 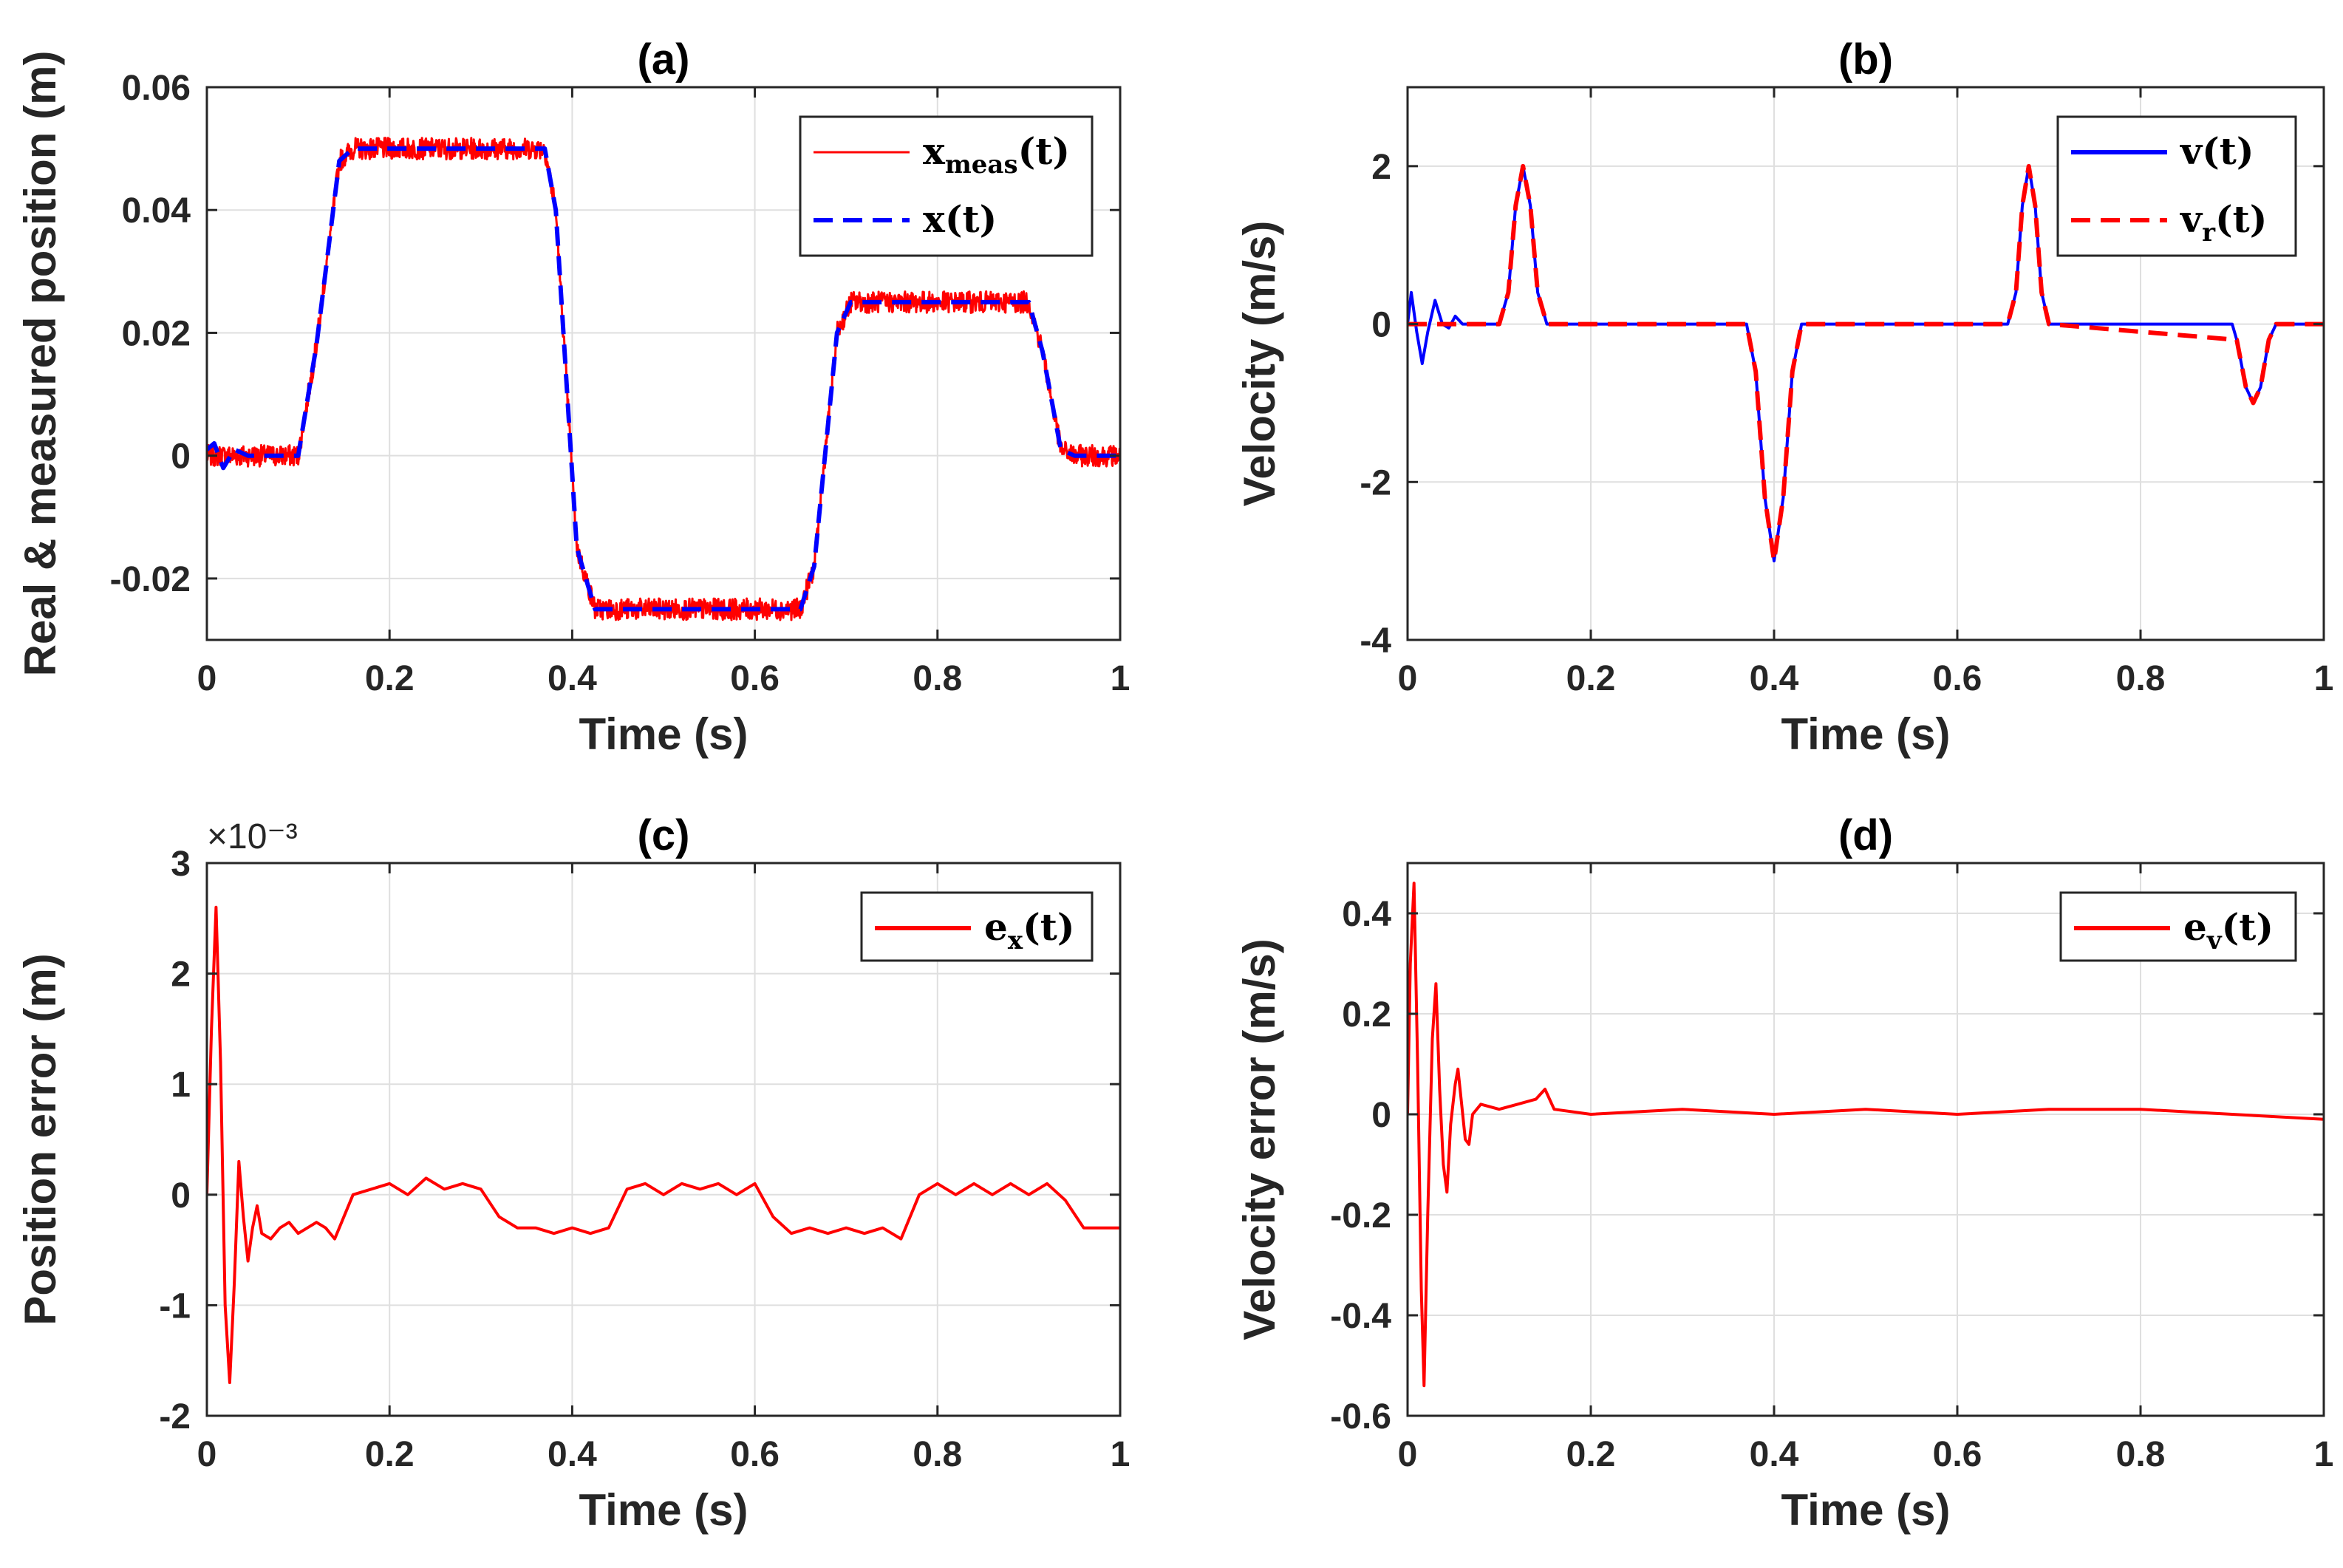 What do you see at coordinates (977, 926) in the screenshot?
I see `legend: ex(t)` at bounding box center [977, 926].